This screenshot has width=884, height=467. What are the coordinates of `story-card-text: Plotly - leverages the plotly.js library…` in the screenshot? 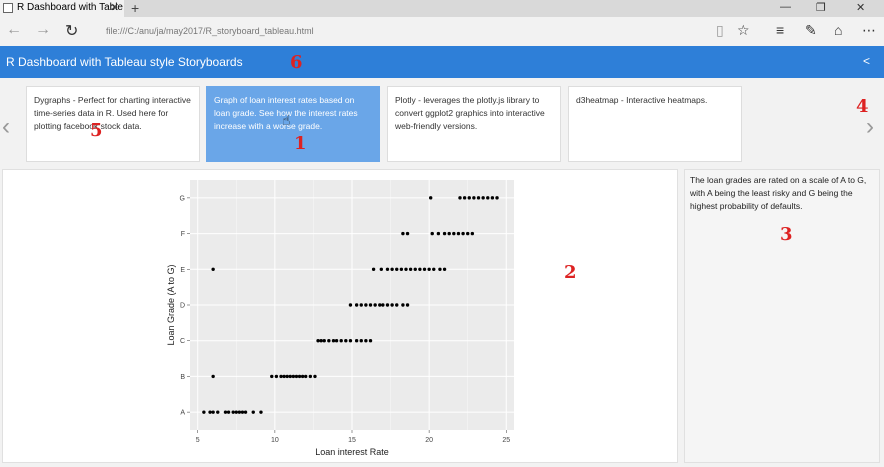 It's located at (470, 113).